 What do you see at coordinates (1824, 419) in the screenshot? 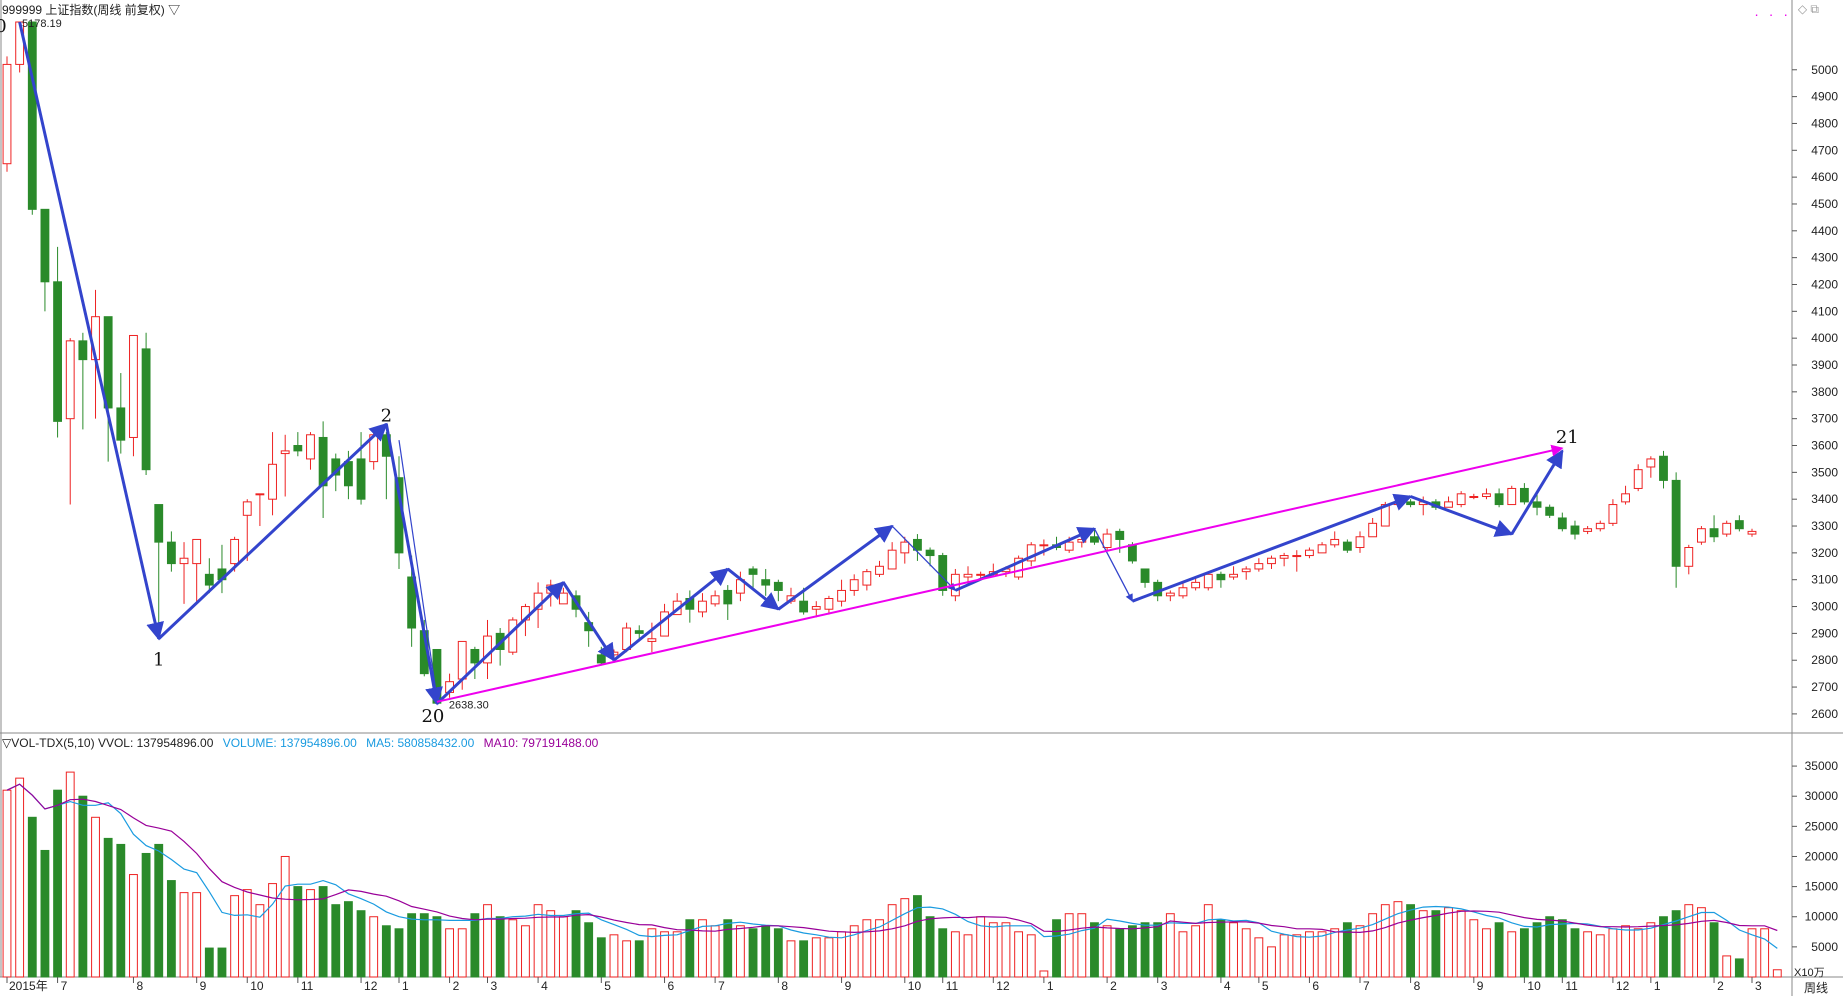
I see `price-tick-label: 3700` at bounding box center [1824, 419].